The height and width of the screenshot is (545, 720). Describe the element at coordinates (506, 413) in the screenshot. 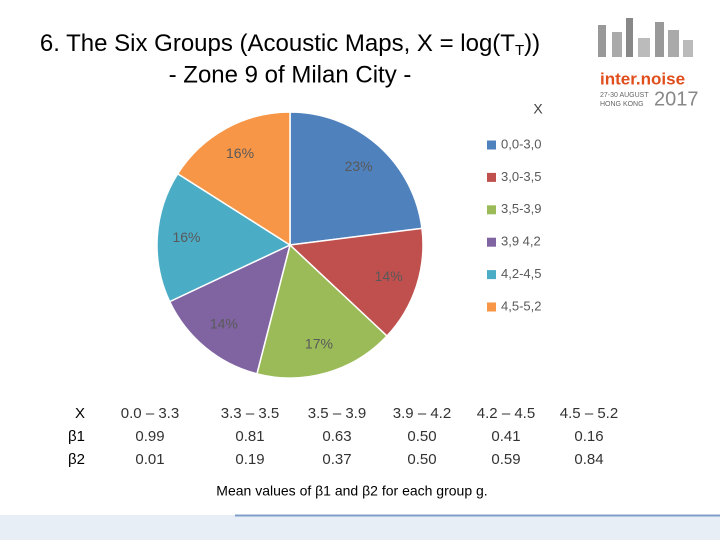

I see `table-cell: 4.2 – 4.5` at that location.